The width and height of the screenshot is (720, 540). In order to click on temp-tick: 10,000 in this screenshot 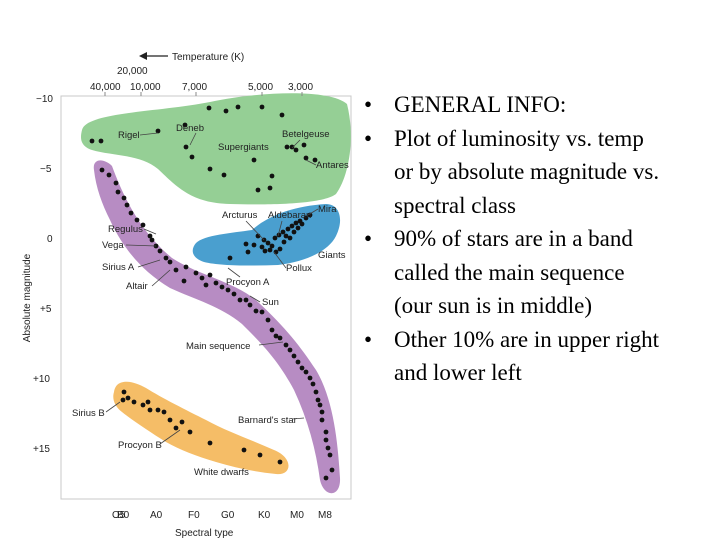, I will do `click(145, 87)`.